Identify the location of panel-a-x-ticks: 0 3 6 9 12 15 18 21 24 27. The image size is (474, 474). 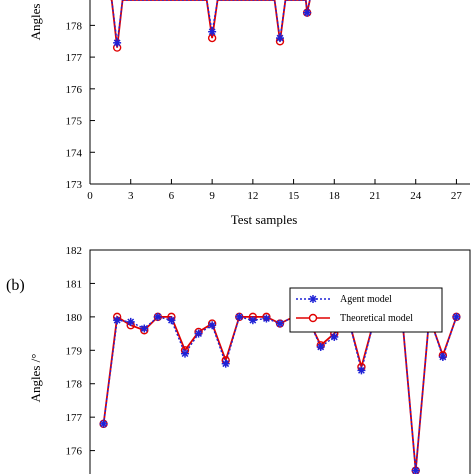
(274, 190).